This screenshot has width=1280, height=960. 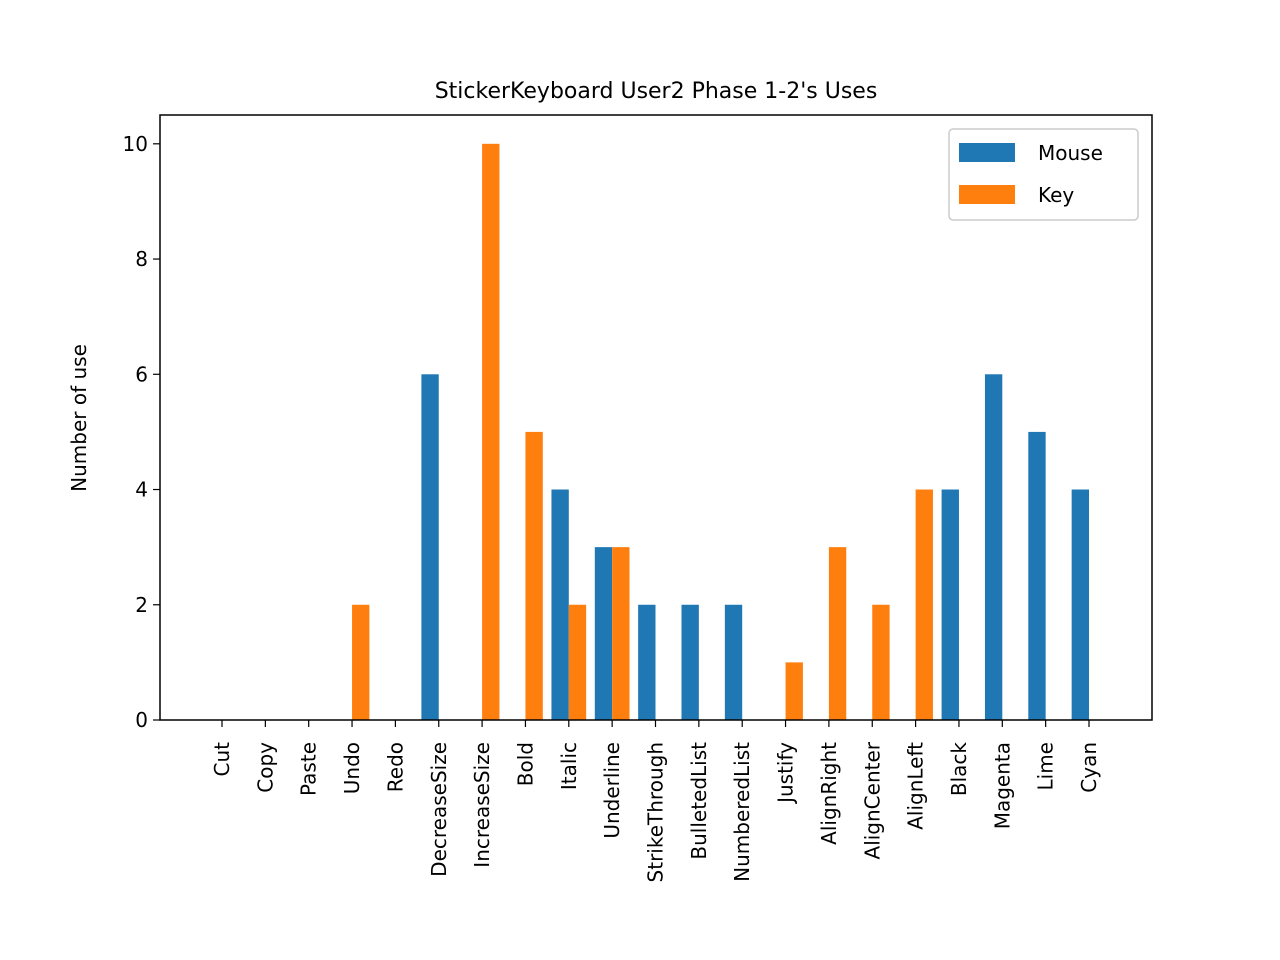 I want to click on x-tick-label-underline: Underline, so click(x=612, y=790).